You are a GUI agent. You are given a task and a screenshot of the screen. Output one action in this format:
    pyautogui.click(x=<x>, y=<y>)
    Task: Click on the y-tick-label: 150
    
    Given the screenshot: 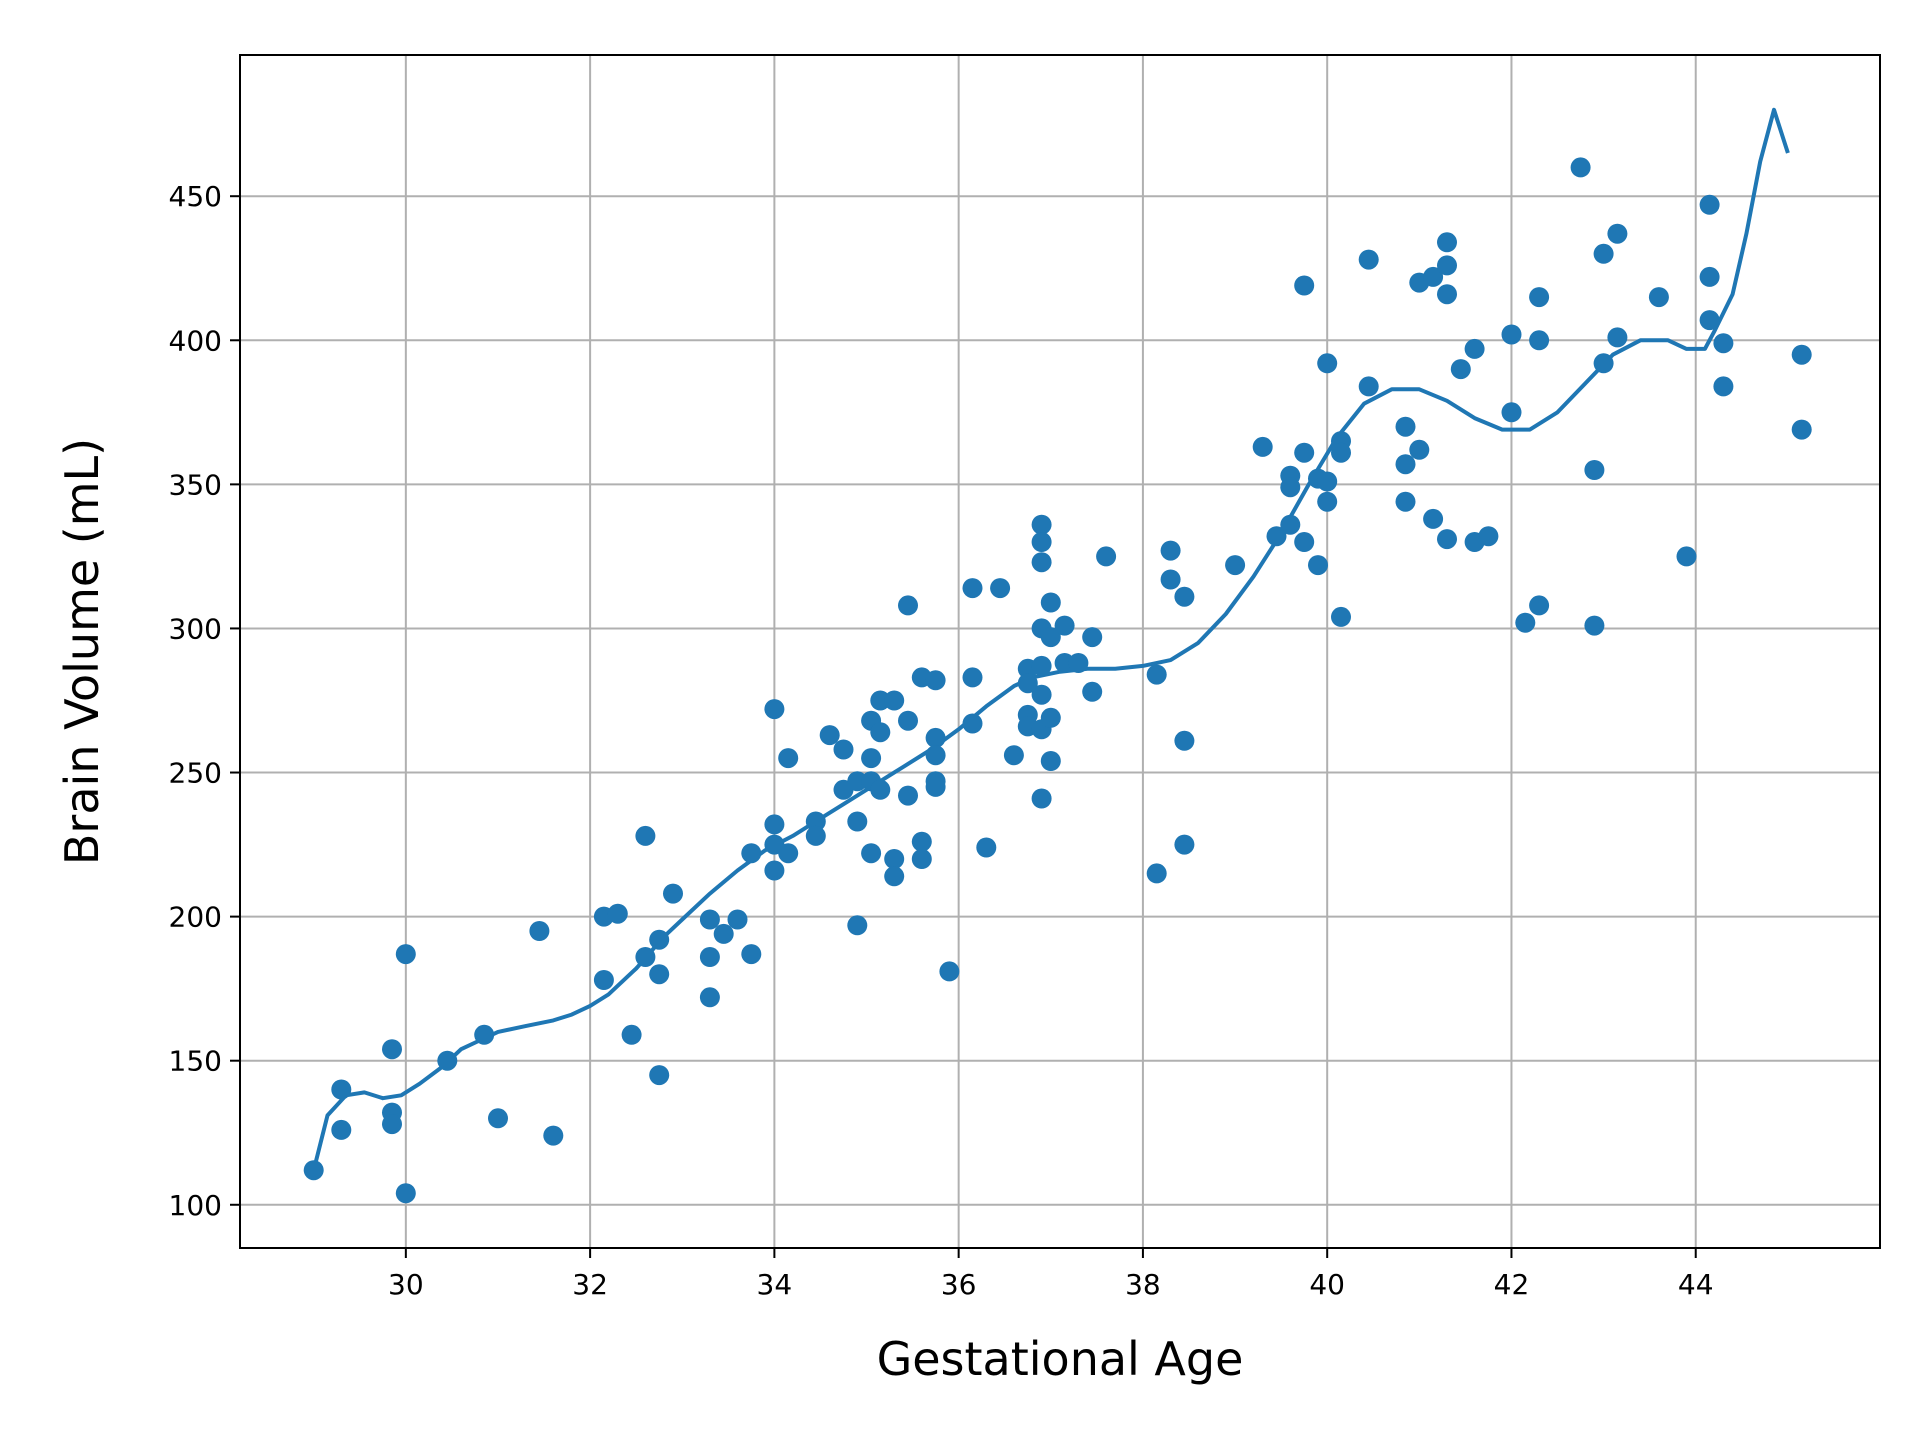 What is the action you would take?
    pyautogui.click(x=195, y=1061)
    